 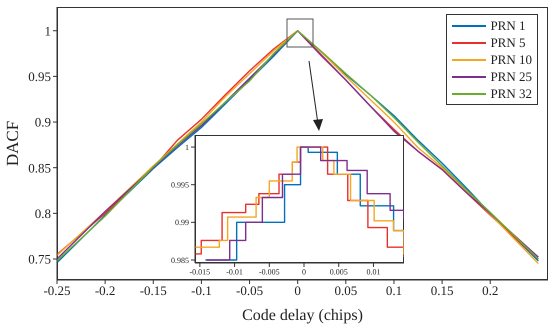 I want to click on x-tick-label: 0.1, so click(x=394, y=290).